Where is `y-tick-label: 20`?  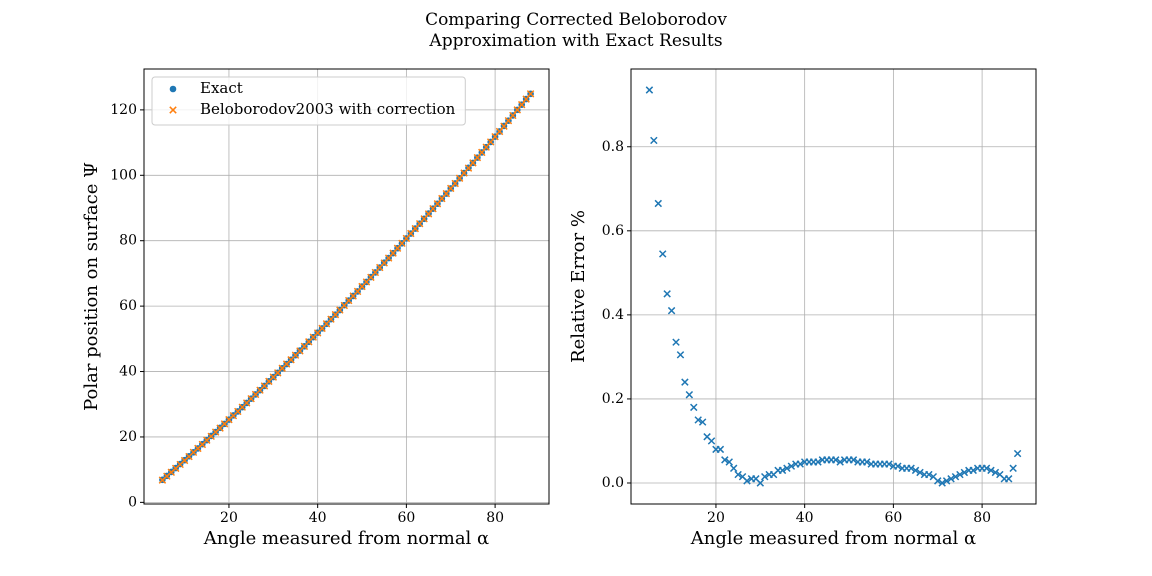 y-tick-label: 20 is located at coordinates (128, 437).